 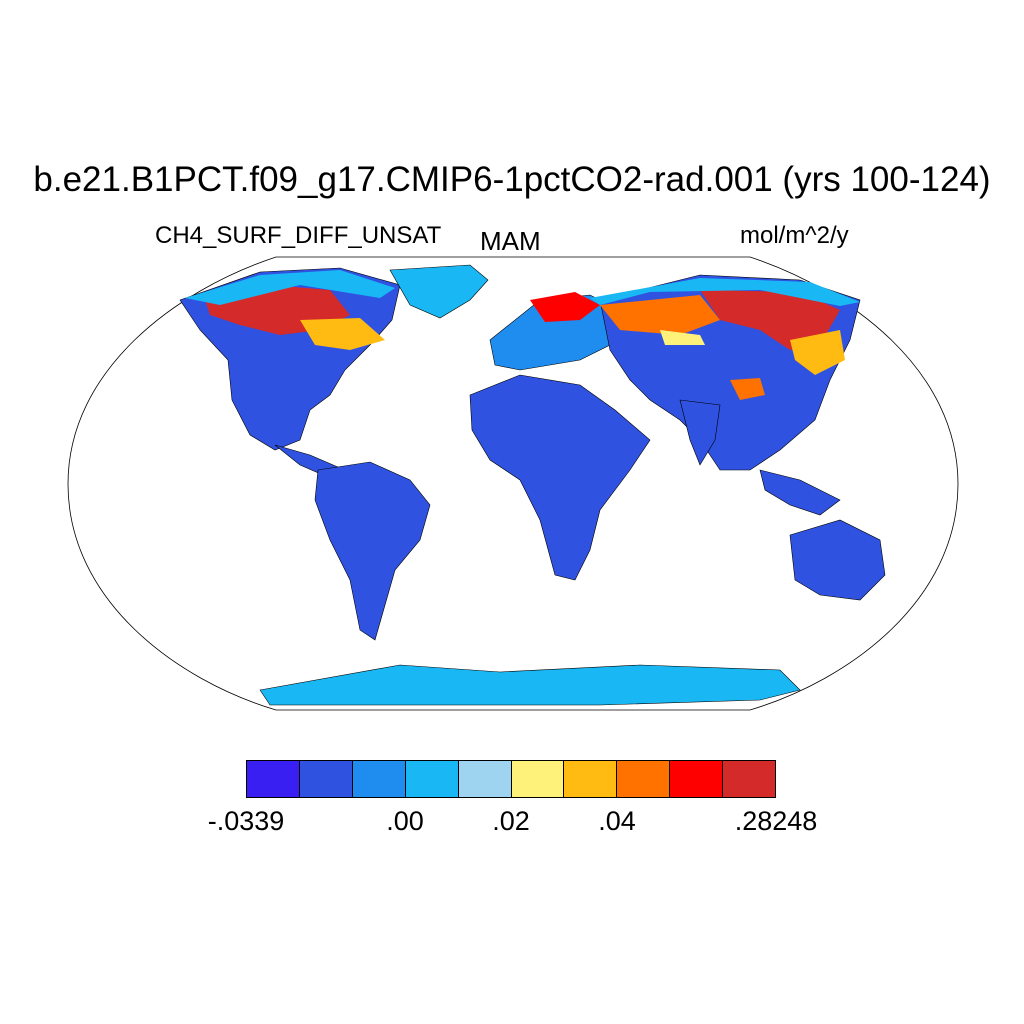 I want to click on hotspot-siberia-east, so click(x=770, y=320).